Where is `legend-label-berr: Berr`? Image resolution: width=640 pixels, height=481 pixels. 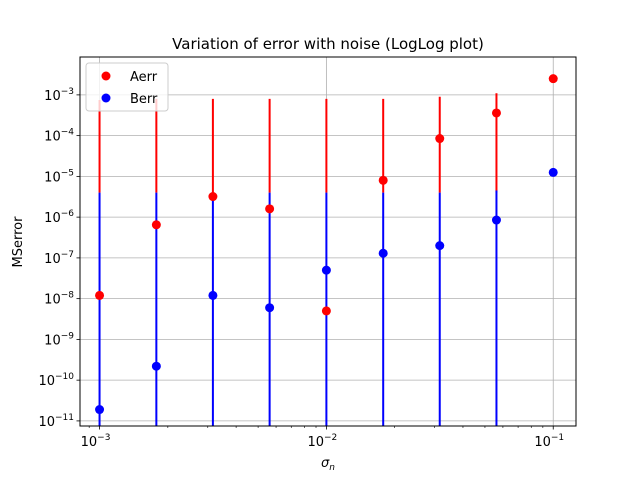
legend-label-berr: Berr is located at coordinates (144, 99).